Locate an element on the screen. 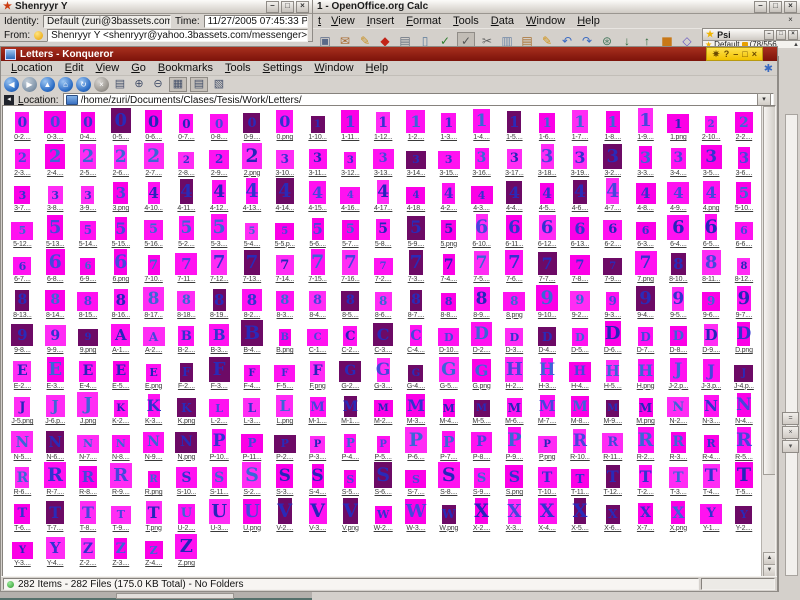  draw-icon: ◇ is located at coordinates (687, 41).